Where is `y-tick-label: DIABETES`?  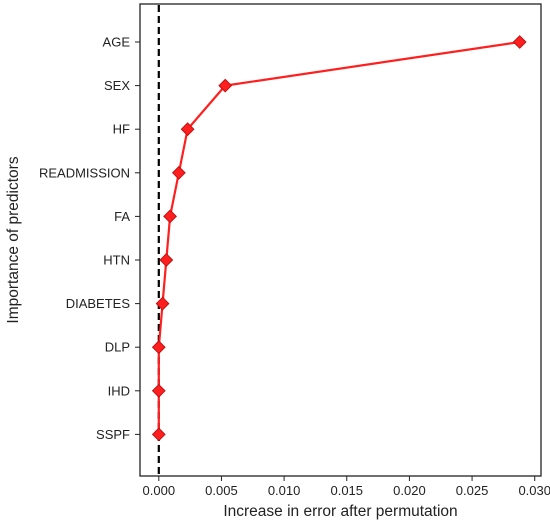 y-tick-label: DIABETES is located at coordinates (98, 303).